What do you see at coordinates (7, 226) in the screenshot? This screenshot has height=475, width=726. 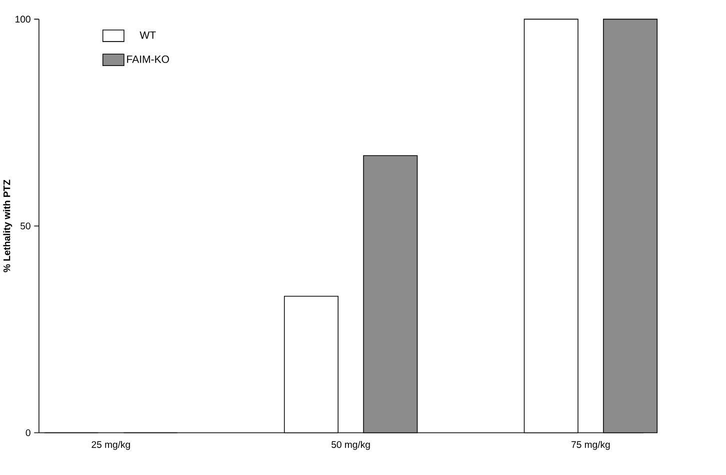 I see `y-axis-title: % Lethality with PTZ` at bounding box center [7, 226].